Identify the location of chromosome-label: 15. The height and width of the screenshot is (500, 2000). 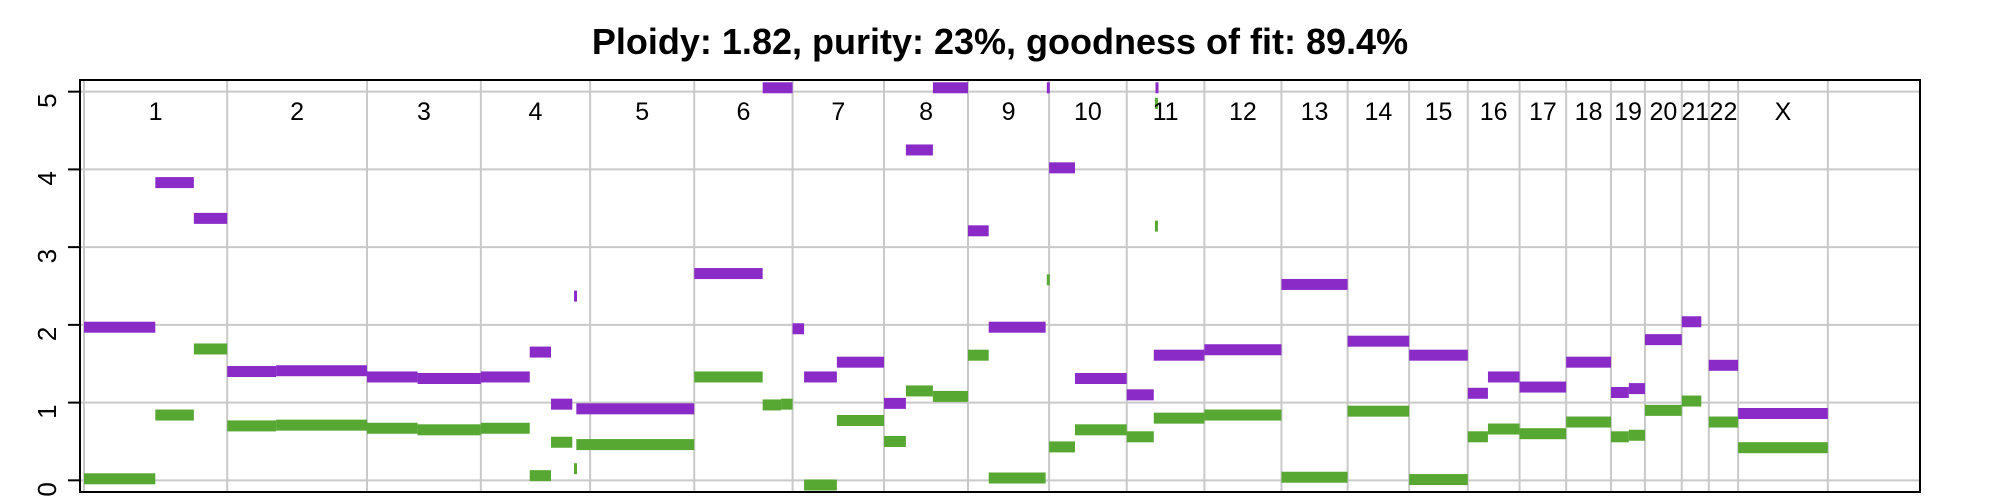
(1439, 112).